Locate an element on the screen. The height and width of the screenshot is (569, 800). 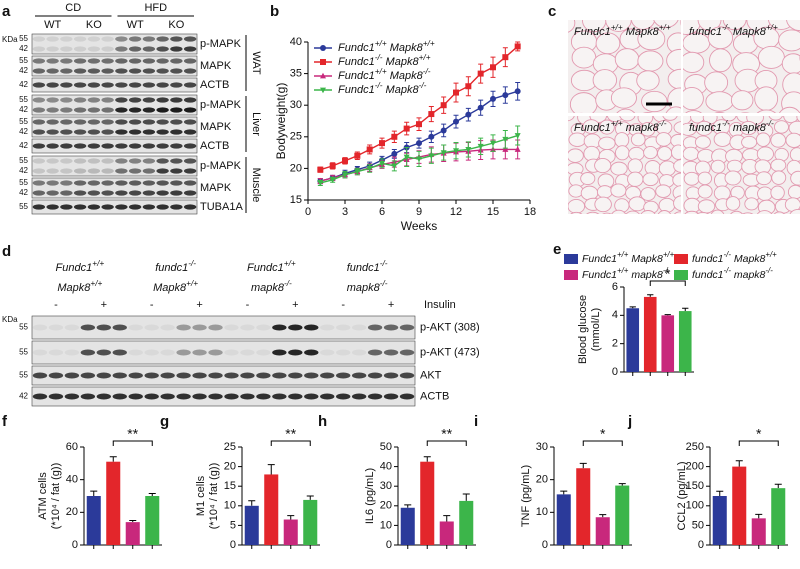
bar is located at coordinates (633, 340).